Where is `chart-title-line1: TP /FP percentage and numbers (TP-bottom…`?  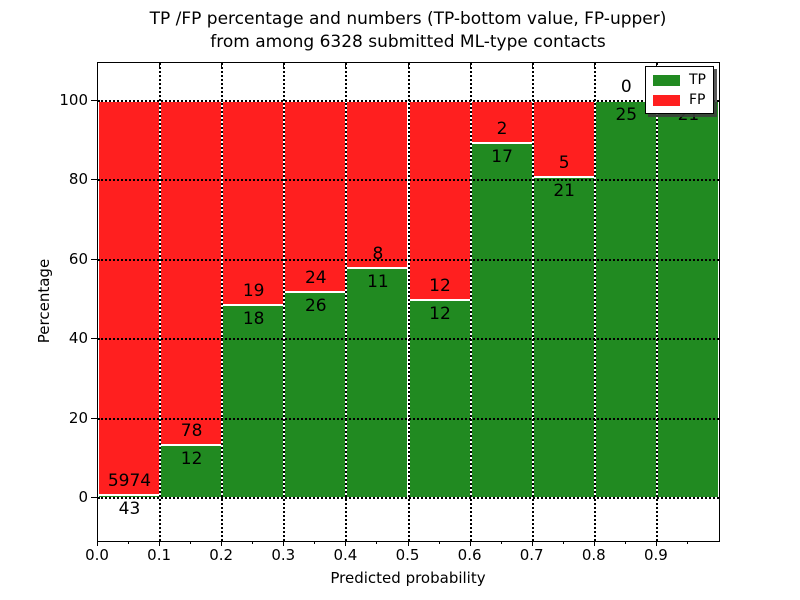
chart-title-line1: TP /FP percentage and numbers (TP-bottom… is located at coordinates (408, 19).